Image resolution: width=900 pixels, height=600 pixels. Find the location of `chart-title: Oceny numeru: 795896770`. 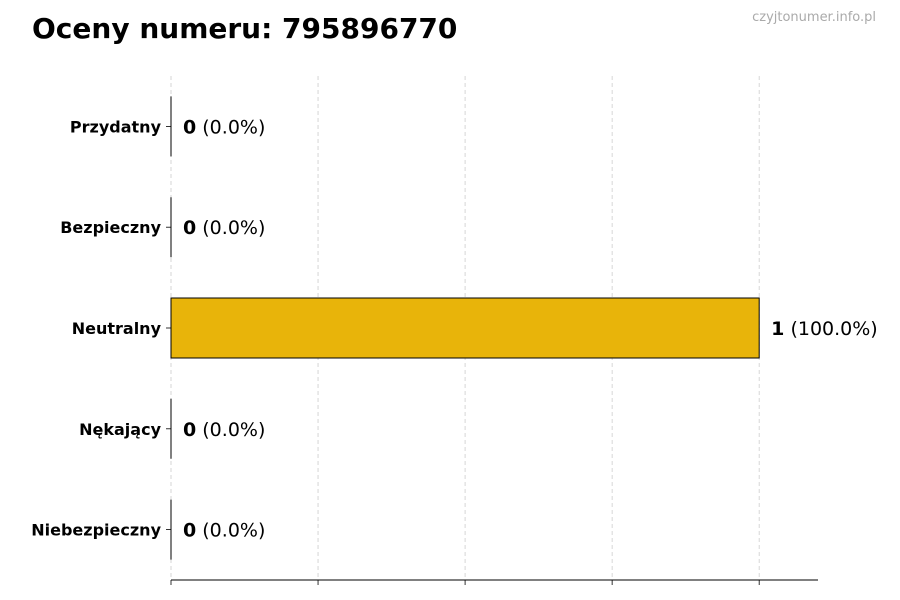

chart-title: Oceny numeru: 795896770 is located at coordinates (245, 28).